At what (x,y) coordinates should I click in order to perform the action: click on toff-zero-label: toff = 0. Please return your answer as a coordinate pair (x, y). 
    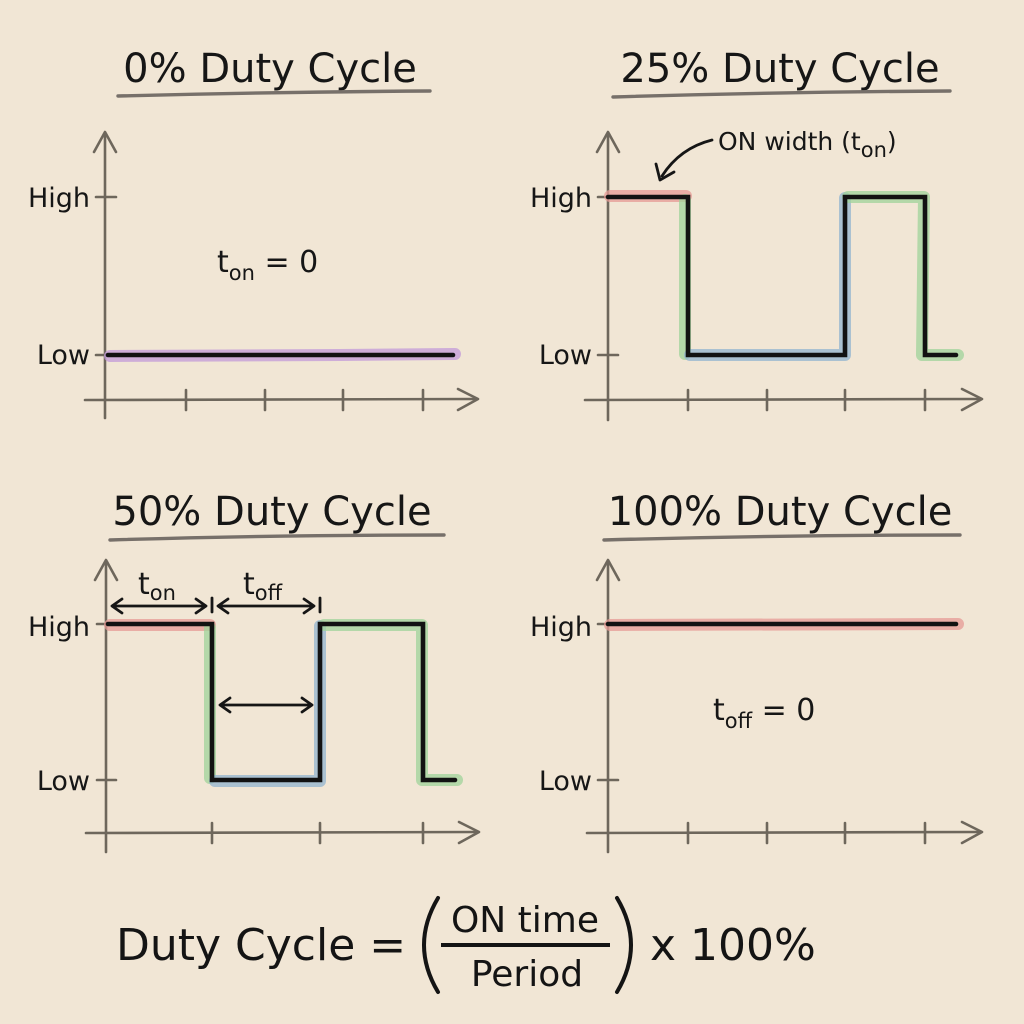
    Looking at the image, I should click on (764, 713).